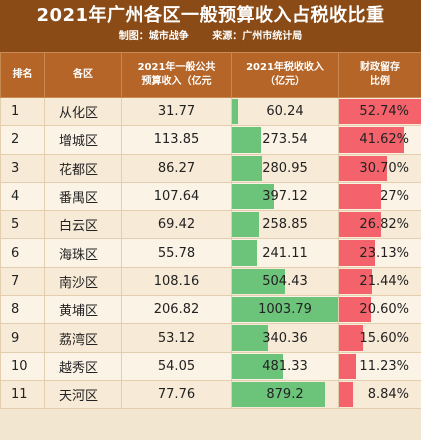 The height and width of the screenshot is (440, 421). What do you see at coordinates (83, 111) in the screenshot?
I see `district-cell: 从化区` at bounding box center [83, 111].